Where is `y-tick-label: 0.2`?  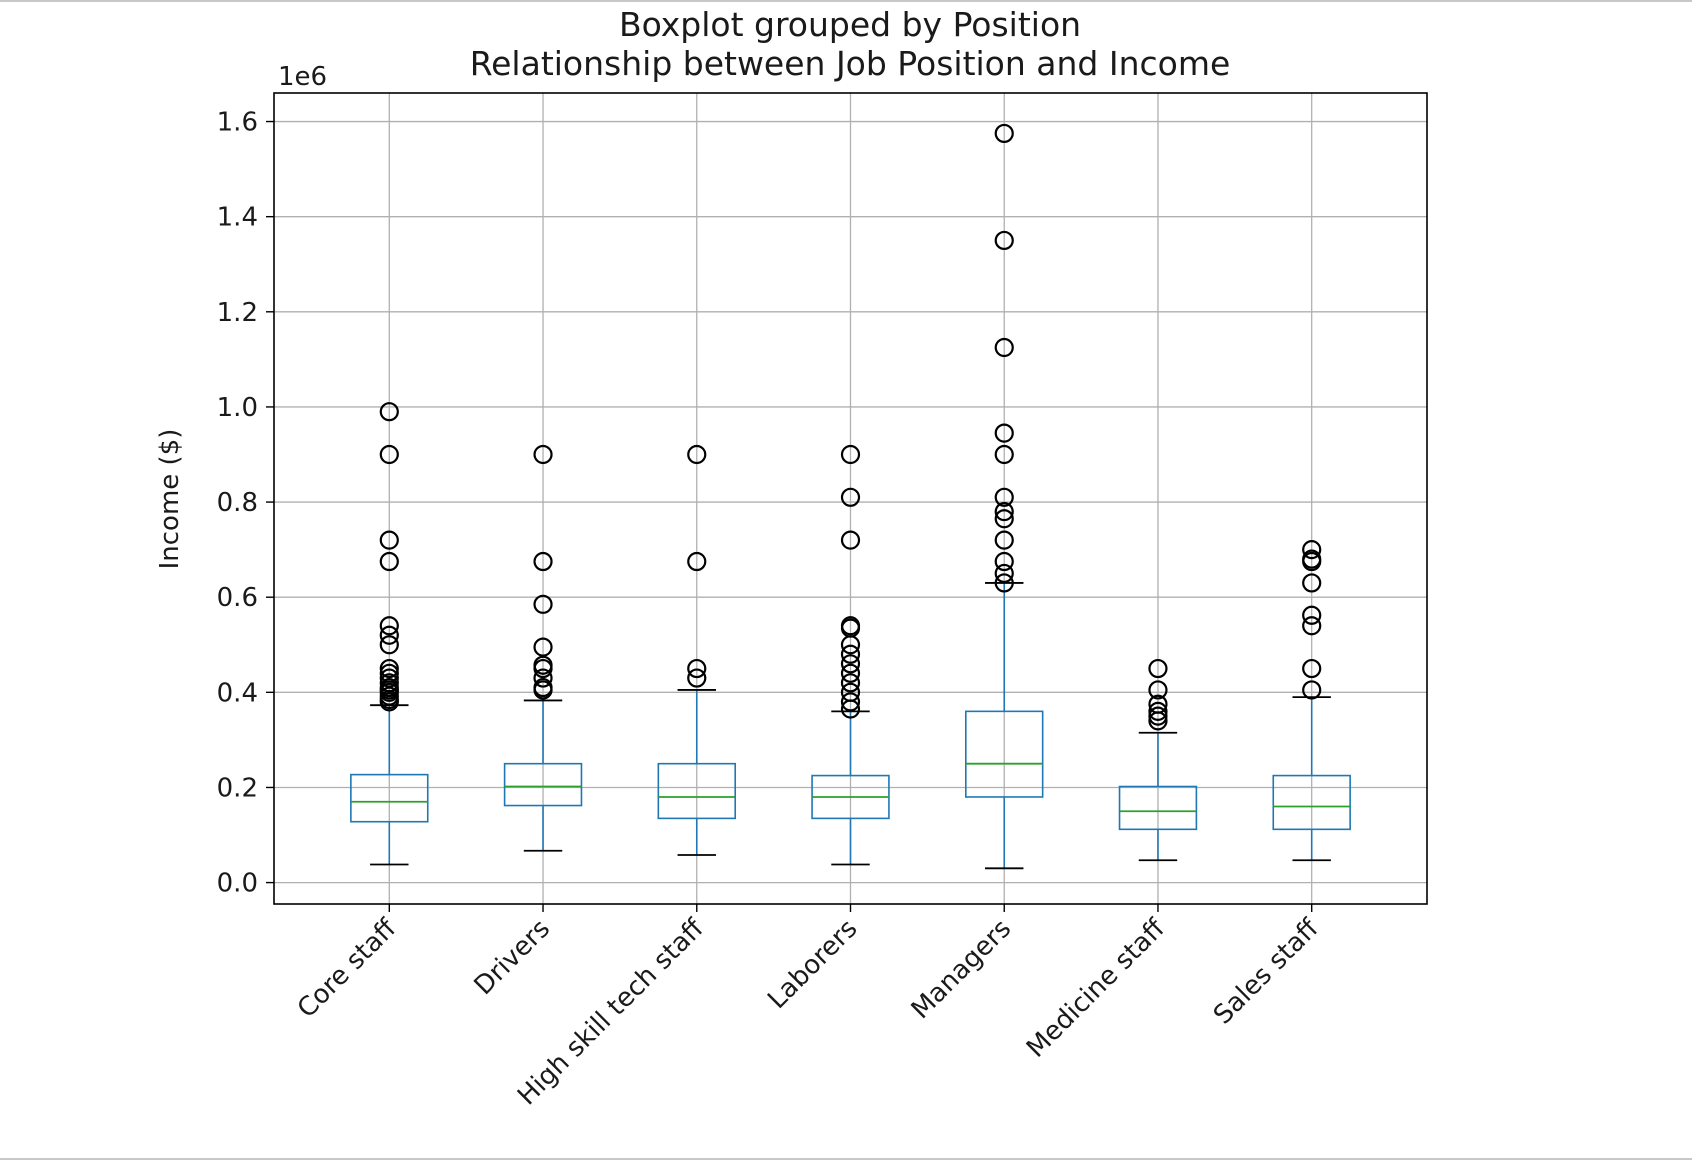
y-tick-label: 0.2 is located at coordinates (237, 788).